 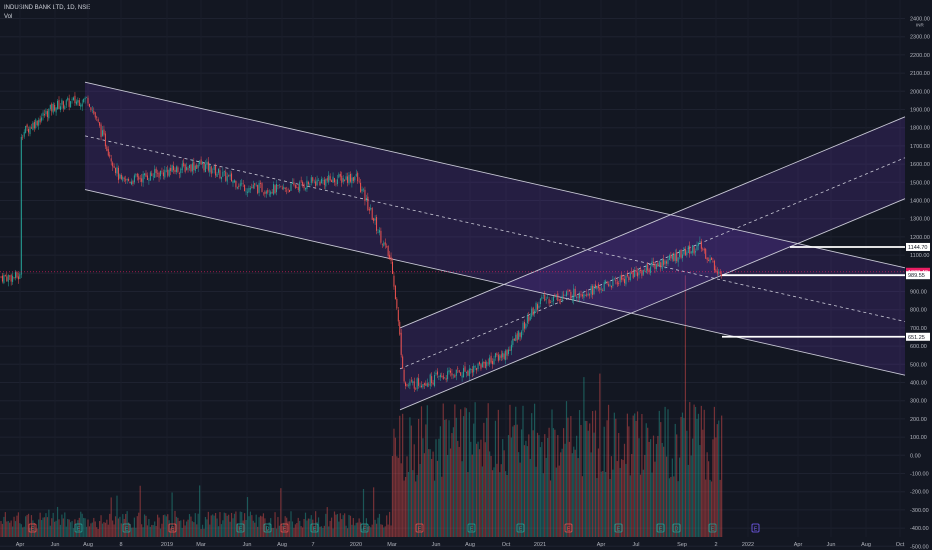 I want to click on symbol-title: INDUSIND BANK LTD, 1D, NSE, so click(x=47, y=8).